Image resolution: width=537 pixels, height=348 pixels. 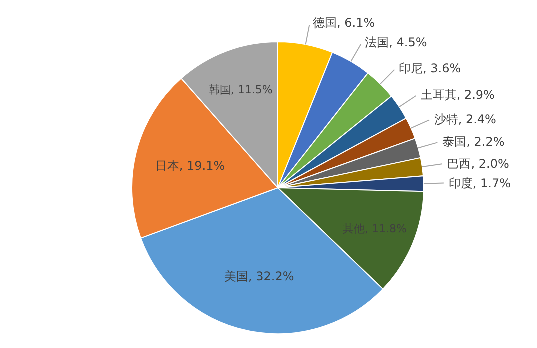 What do you see at coordinates (396, 43) in the screenshot?
I see `slice-label: 法国, 4.5%` at bounding box center [396, 43].